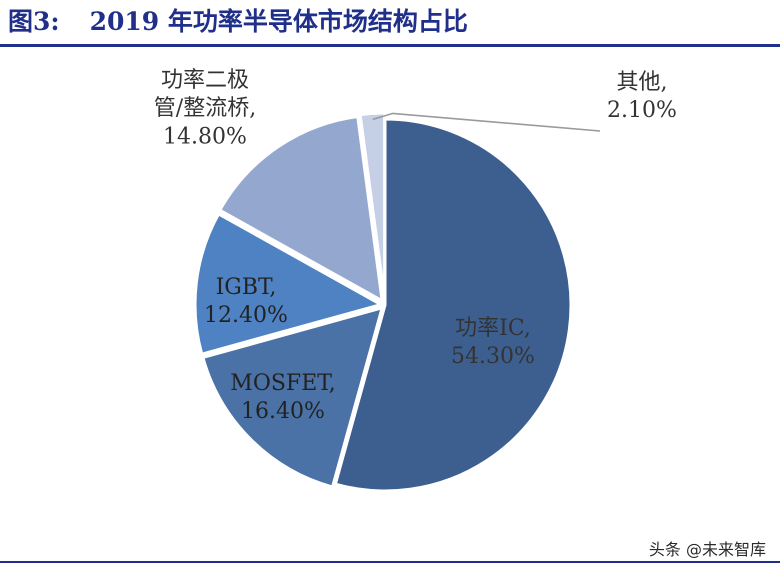 This screenshot has width=780, height=571. What do you see at coordinates (642, 110) in the screenshot?
I see `slice-label-line: 2.10%` at bounding box center [642, 110].